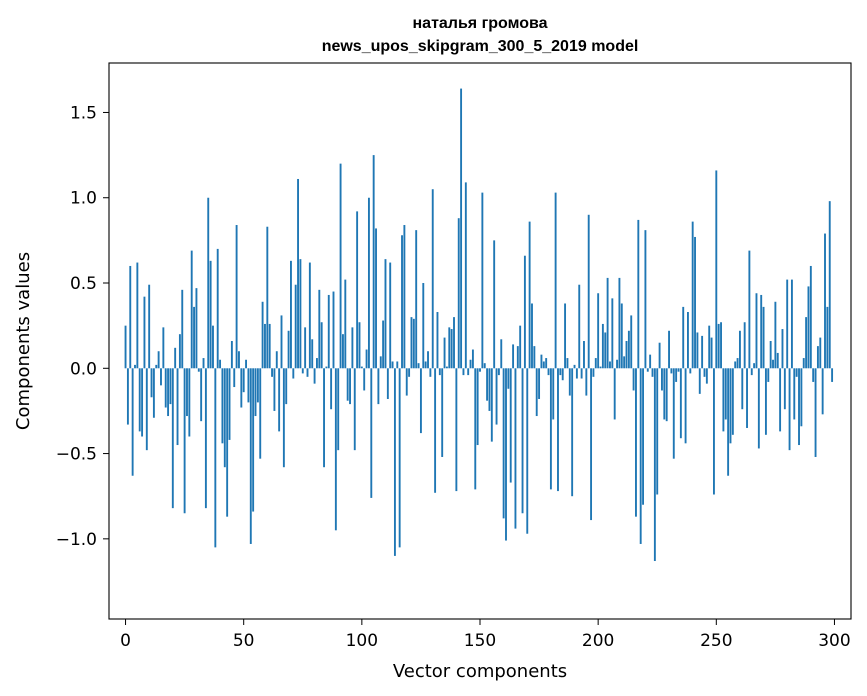 Image resolution: width=867 pixels, height=696 pixels. I want to click on x-tick-label: 300, so click(834, 641).